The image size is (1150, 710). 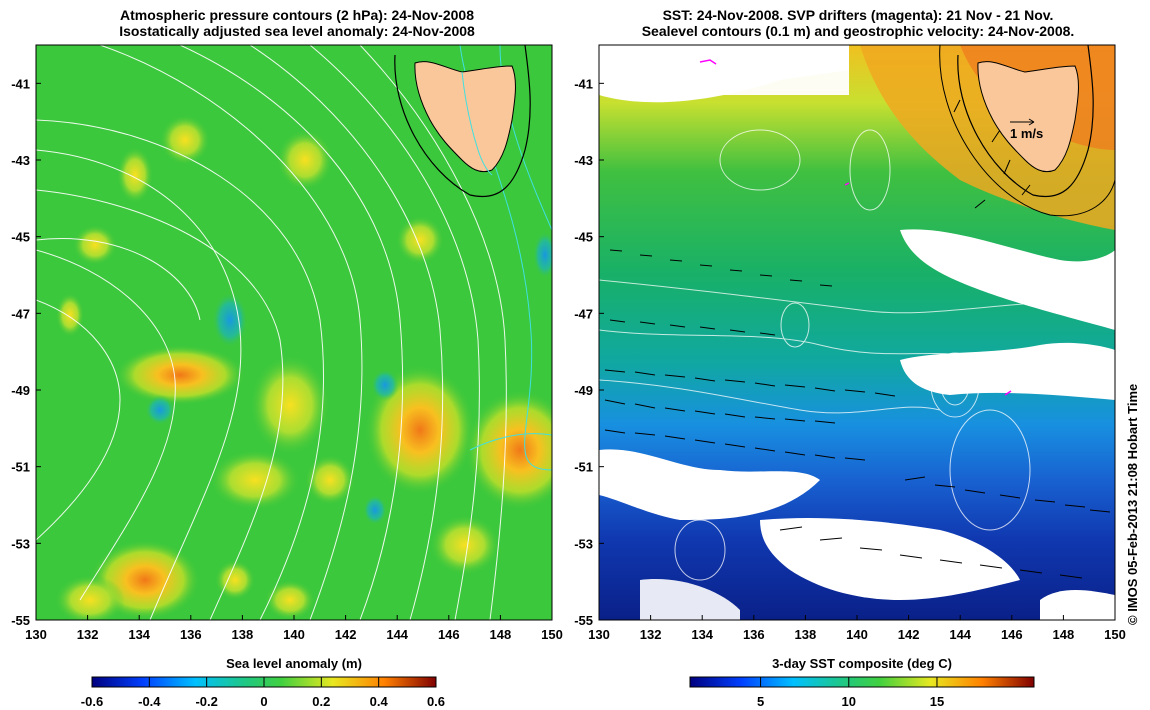 I want to click on sst-colorbar-tick-label: 10, so click(x=849, y=701).